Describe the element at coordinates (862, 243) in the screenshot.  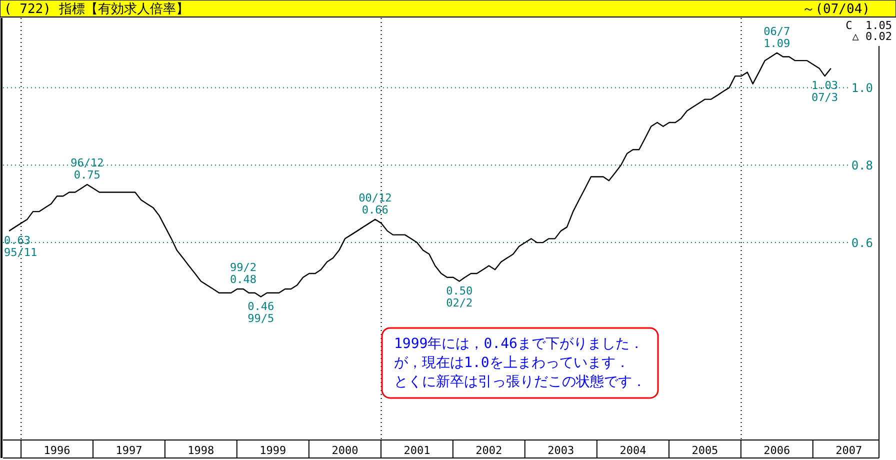
I see `y-tick-label: 0.6` at that location.